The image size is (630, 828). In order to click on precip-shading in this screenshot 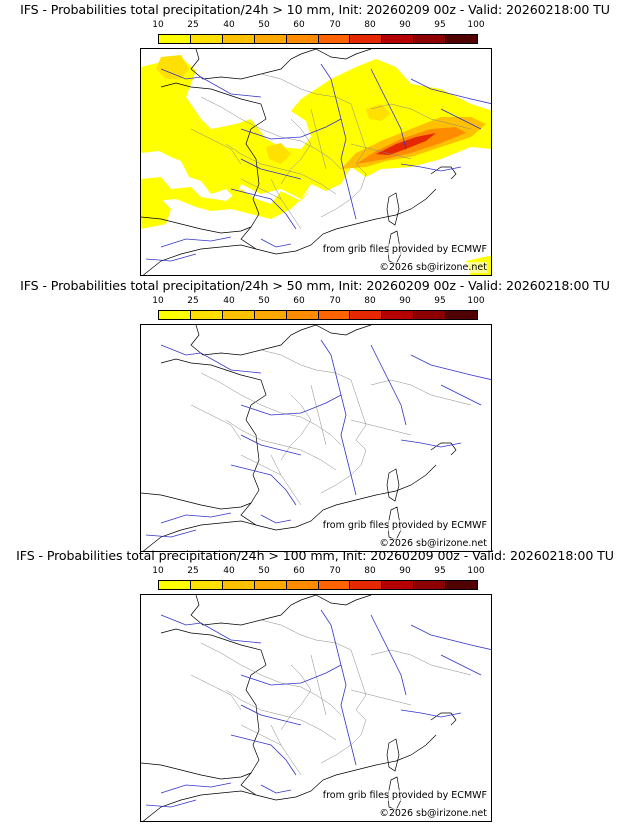, I will do `click(316, 165)`.